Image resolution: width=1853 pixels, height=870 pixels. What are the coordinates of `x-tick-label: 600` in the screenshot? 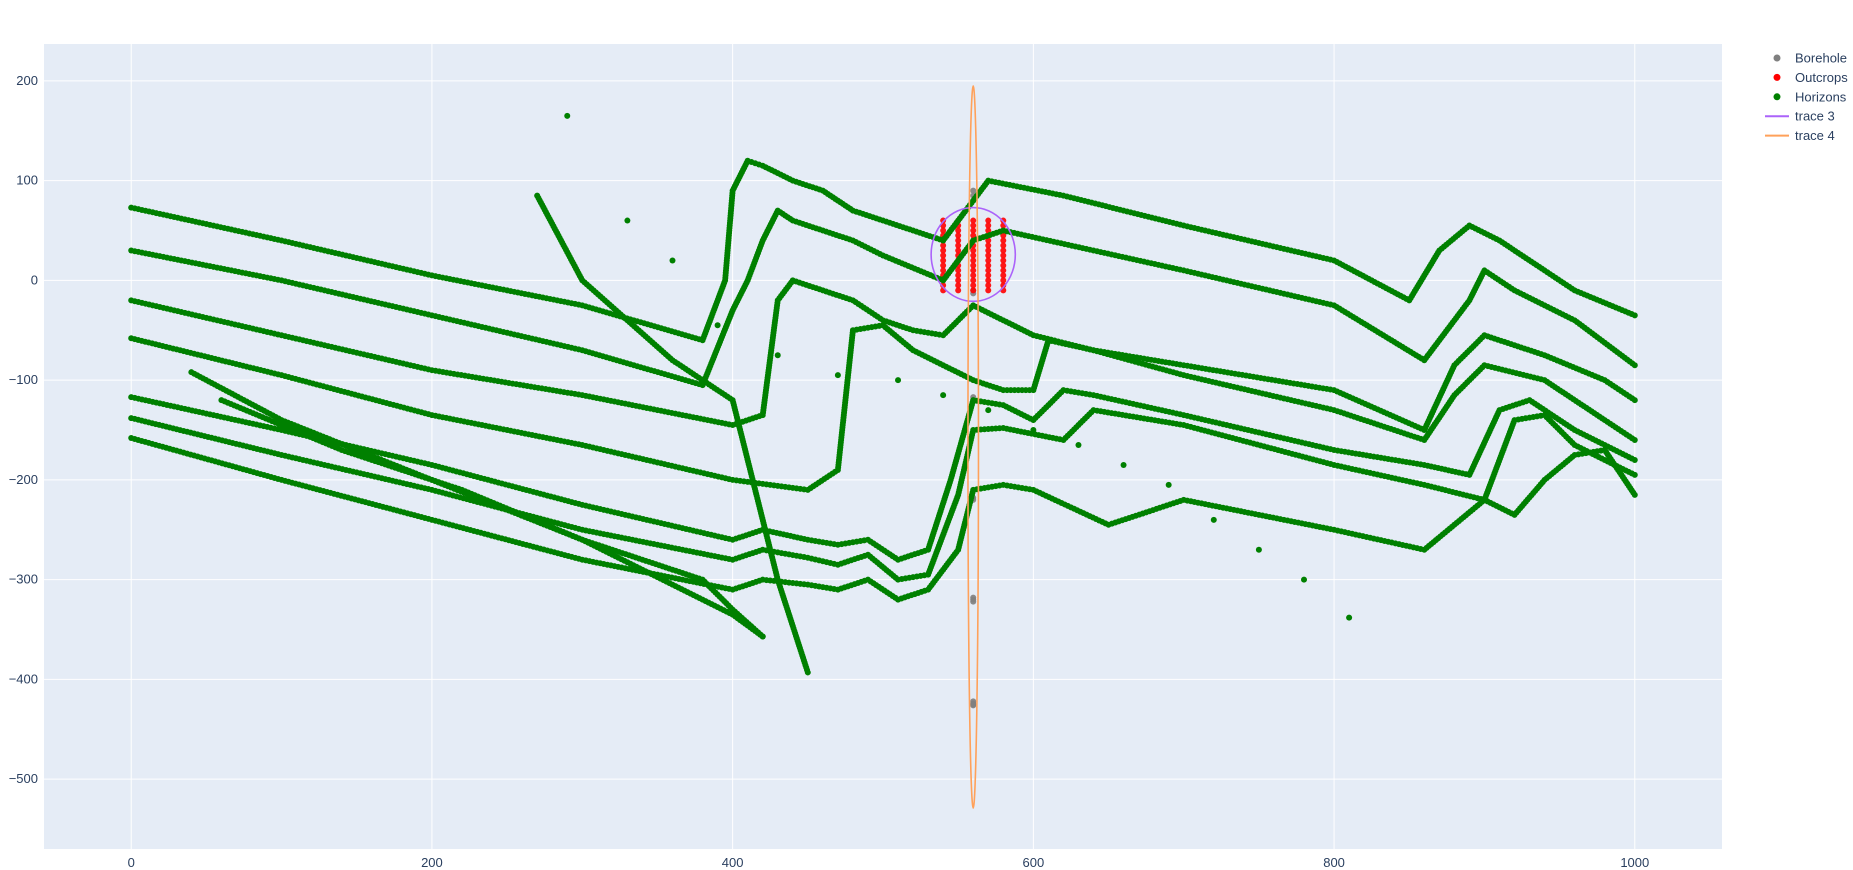 It's located at (1034, 862).